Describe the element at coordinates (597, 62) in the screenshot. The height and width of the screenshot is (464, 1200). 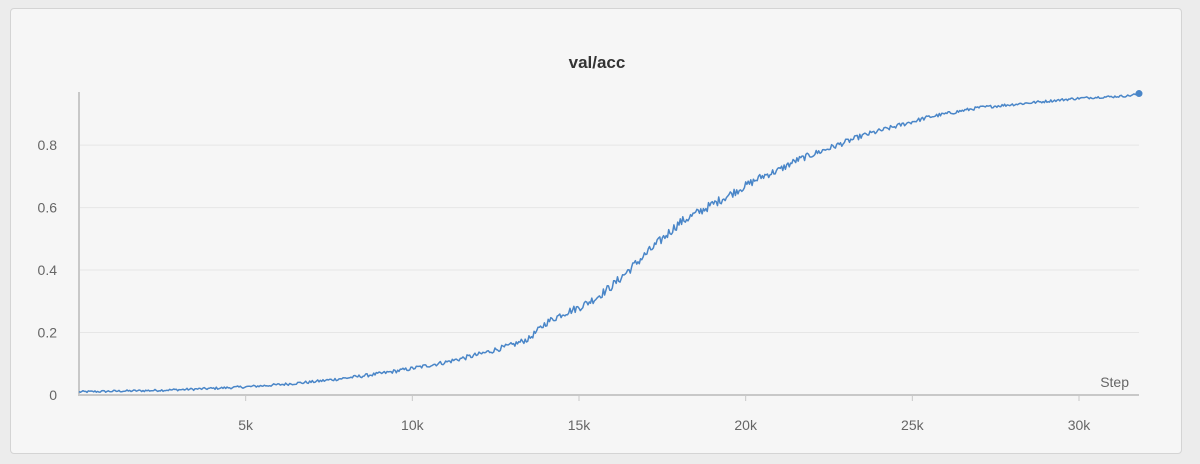
I see `chart-title: val/acc` at that location.